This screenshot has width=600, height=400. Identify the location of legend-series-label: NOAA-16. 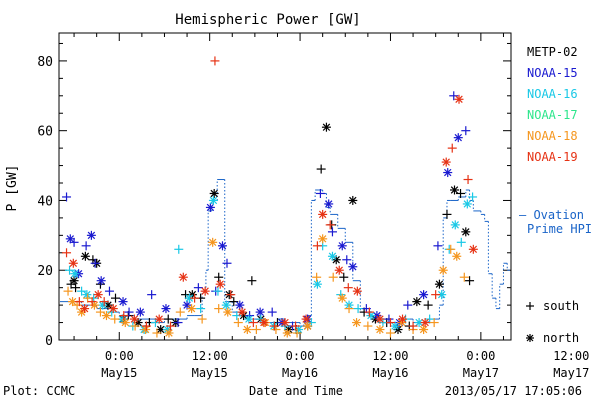
(552, 94).